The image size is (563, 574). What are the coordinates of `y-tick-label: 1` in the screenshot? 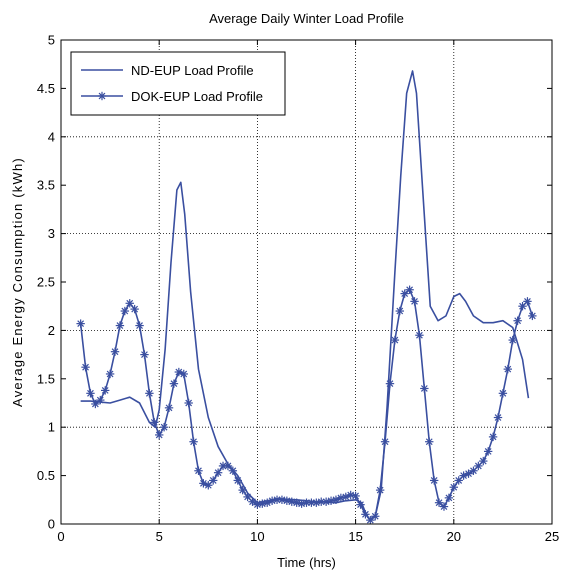 It's located at (51, 427).